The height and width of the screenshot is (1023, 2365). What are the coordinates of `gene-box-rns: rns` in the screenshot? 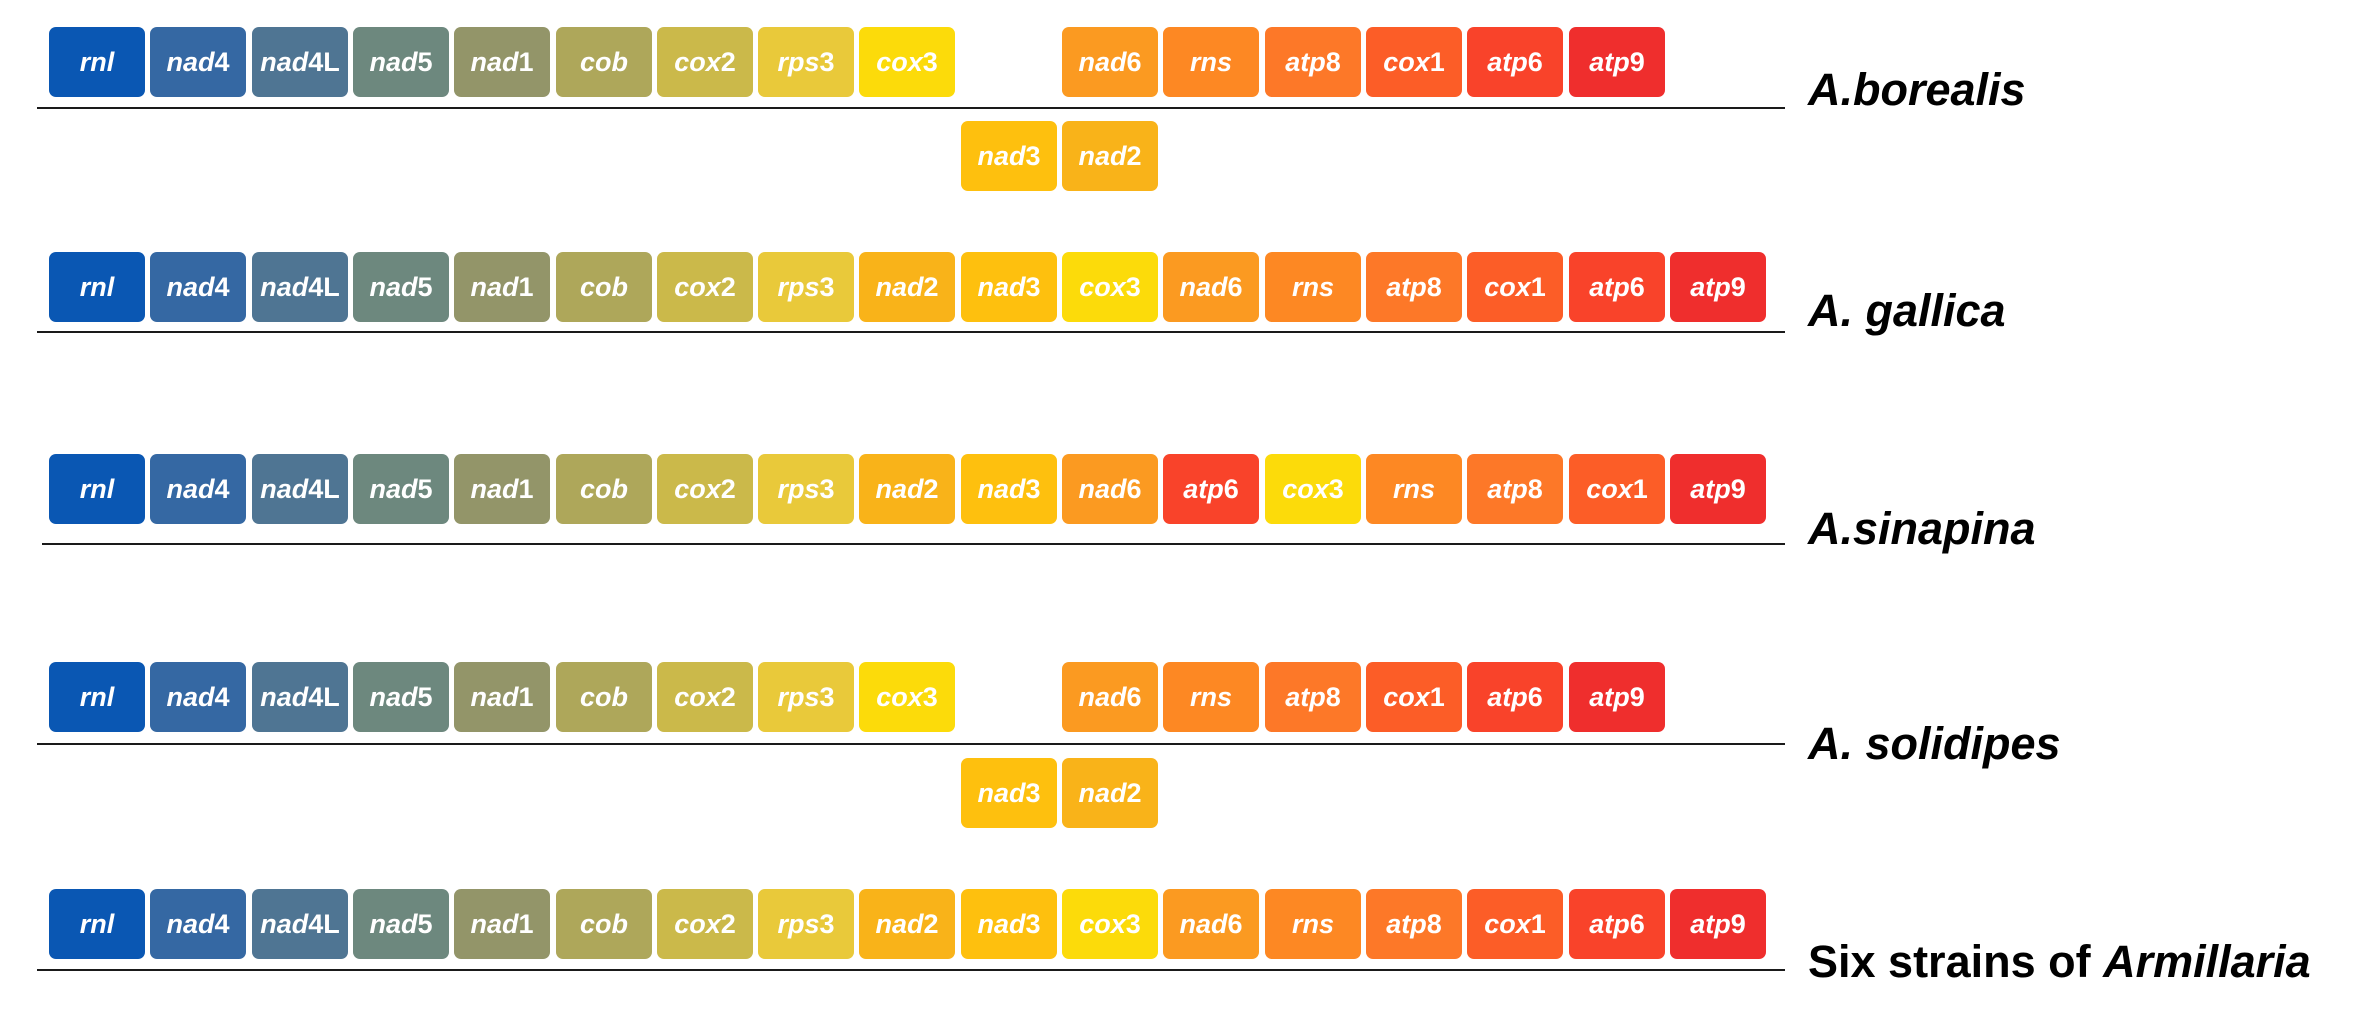 It's located at (1313, 287).